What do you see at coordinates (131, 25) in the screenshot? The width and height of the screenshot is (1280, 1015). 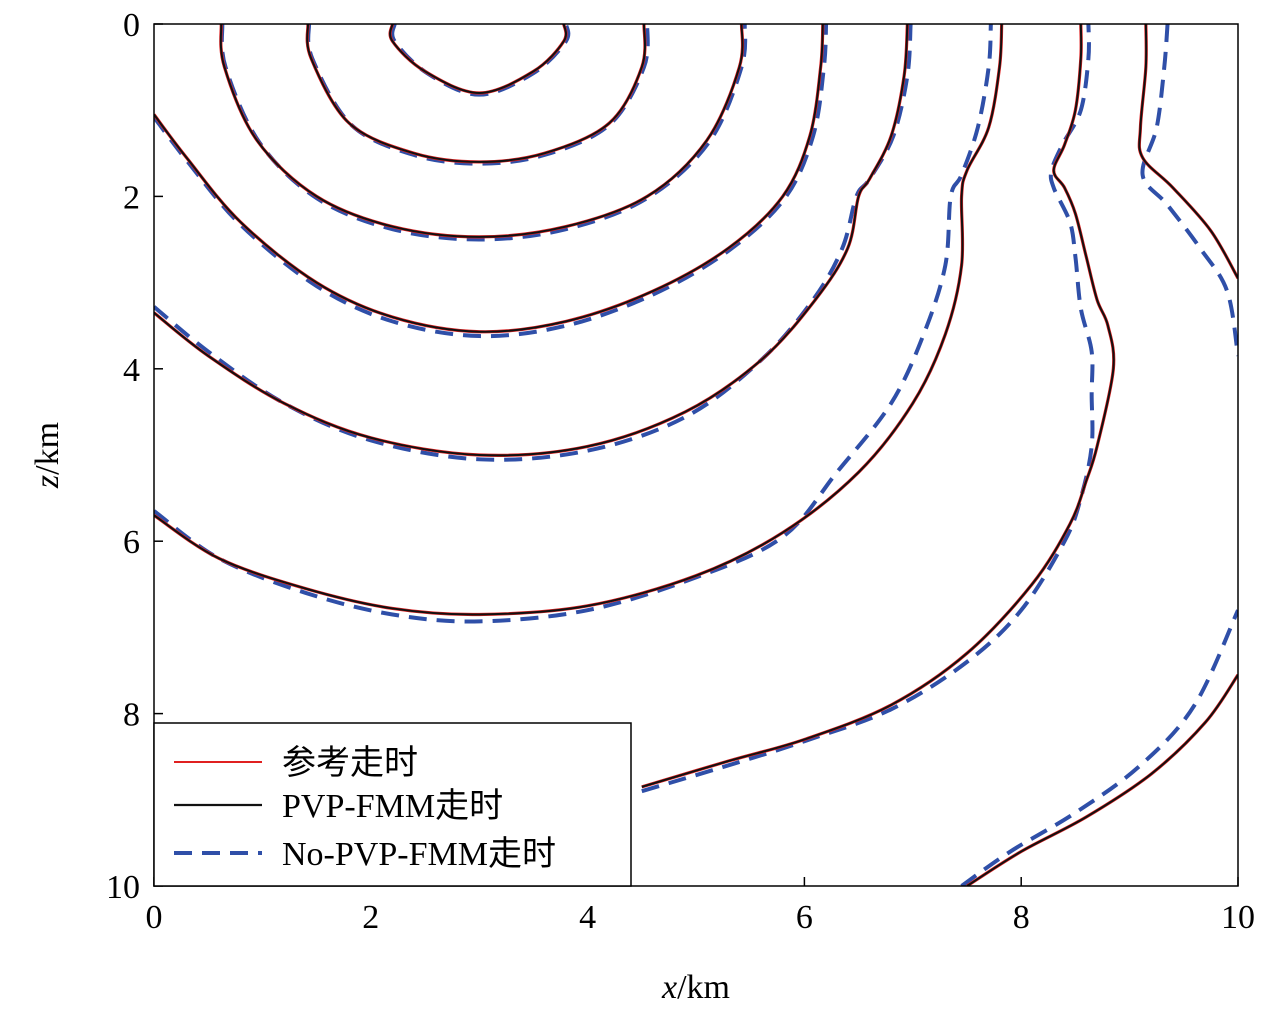 I see `y-tick-label: 0` at bounding box center [131, 25].